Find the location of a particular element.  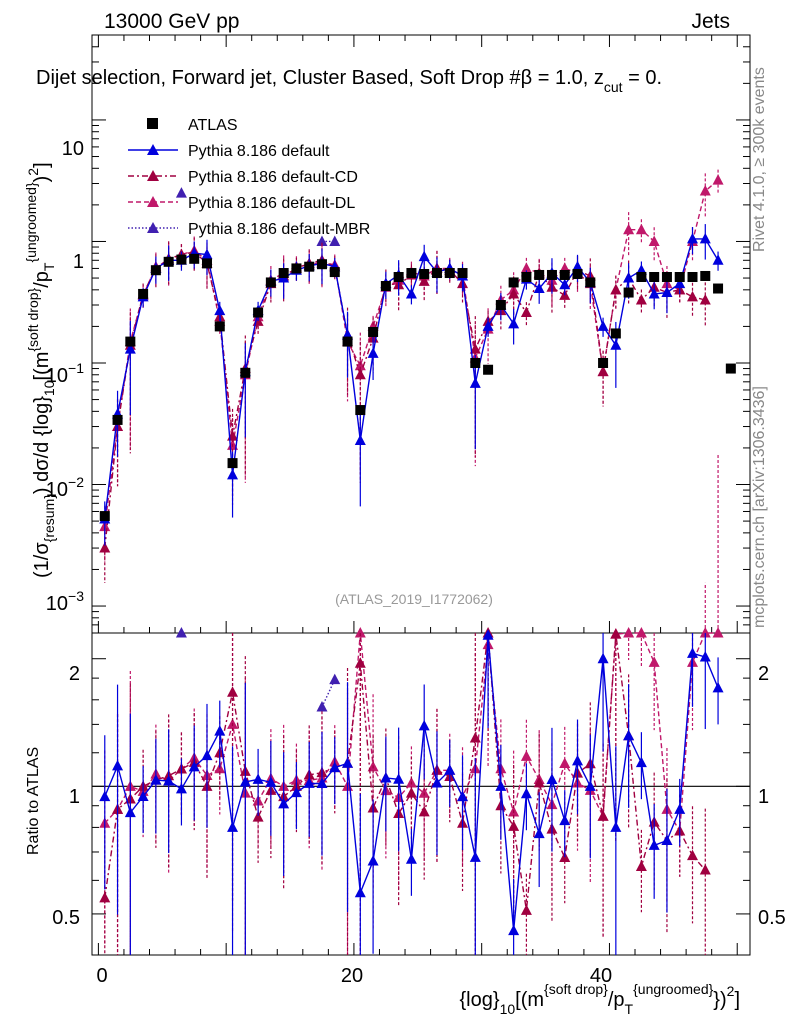

x-tick-label-20: 20 is located at coordinates (352, 976).